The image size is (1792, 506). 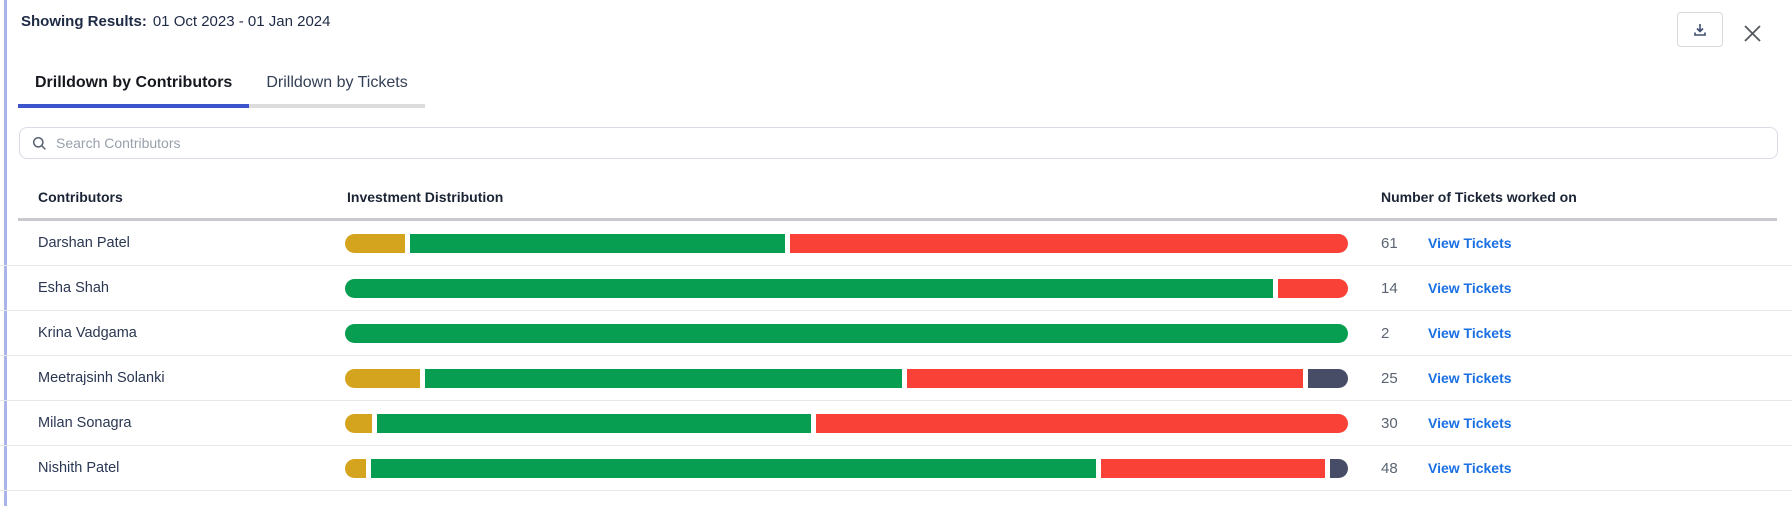 I want to click on download-button, so click(x=1700, y=29).